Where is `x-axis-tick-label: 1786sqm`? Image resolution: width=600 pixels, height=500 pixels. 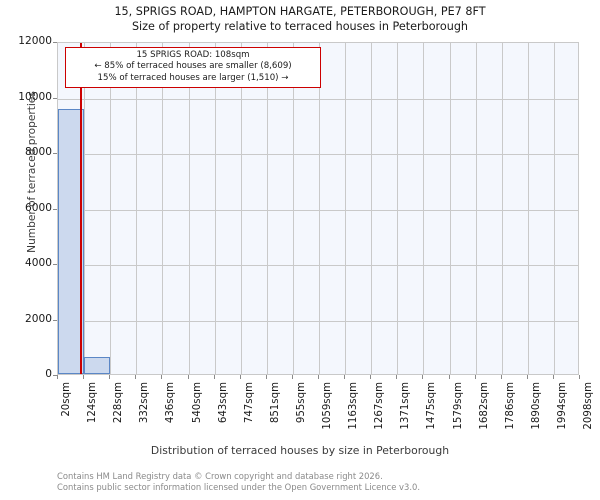
x-axis-tick-label: 1786sqm is located at coordinates (510, 406).